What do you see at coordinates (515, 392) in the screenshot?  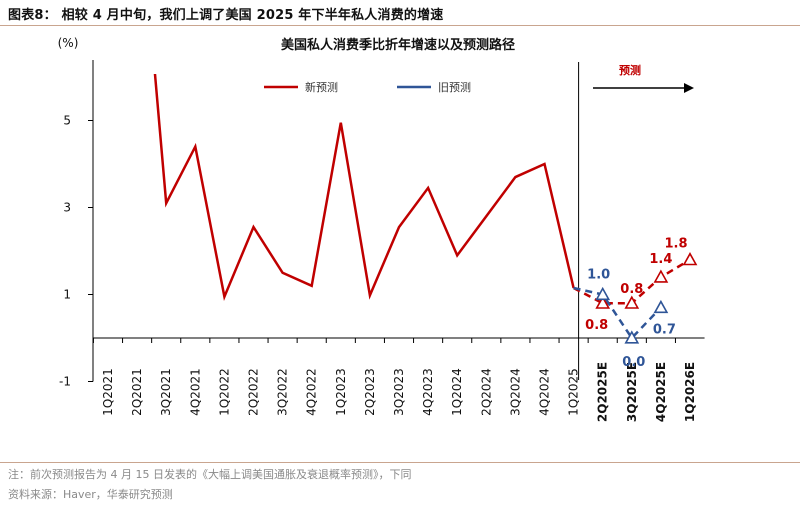 I see `x-tick-label: 3Q2024` at bounding box center [515, 392].